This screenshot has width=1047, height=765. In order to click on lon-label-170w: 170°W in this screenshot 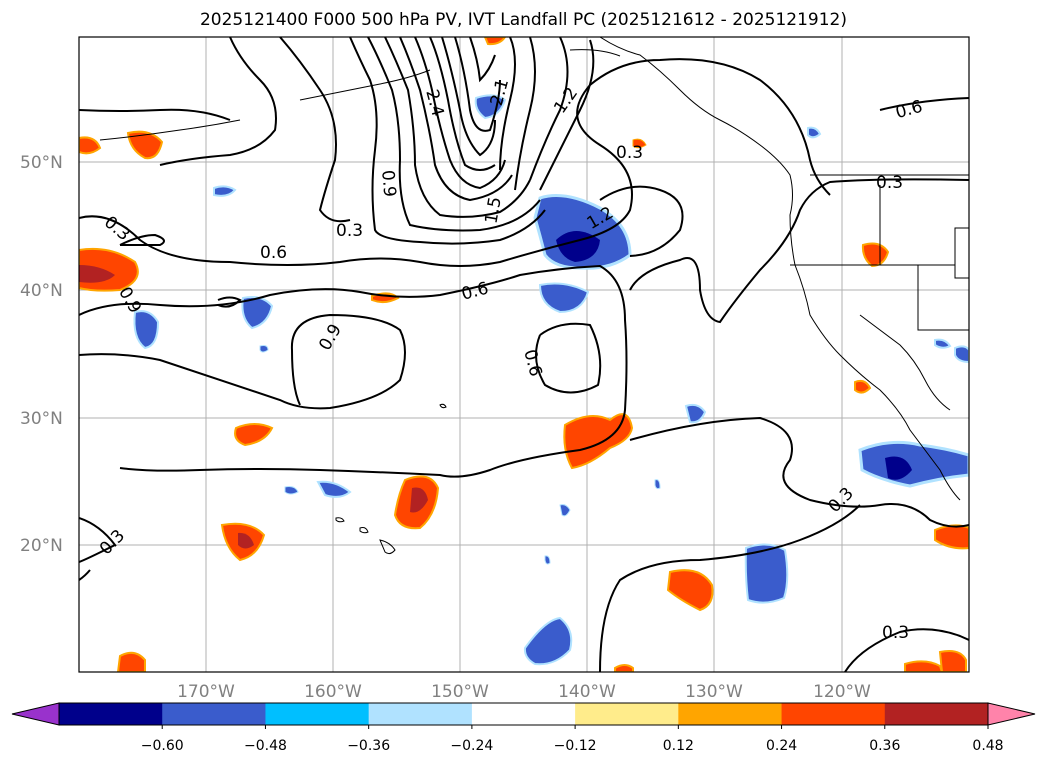, I will do `click(206, 692)`.